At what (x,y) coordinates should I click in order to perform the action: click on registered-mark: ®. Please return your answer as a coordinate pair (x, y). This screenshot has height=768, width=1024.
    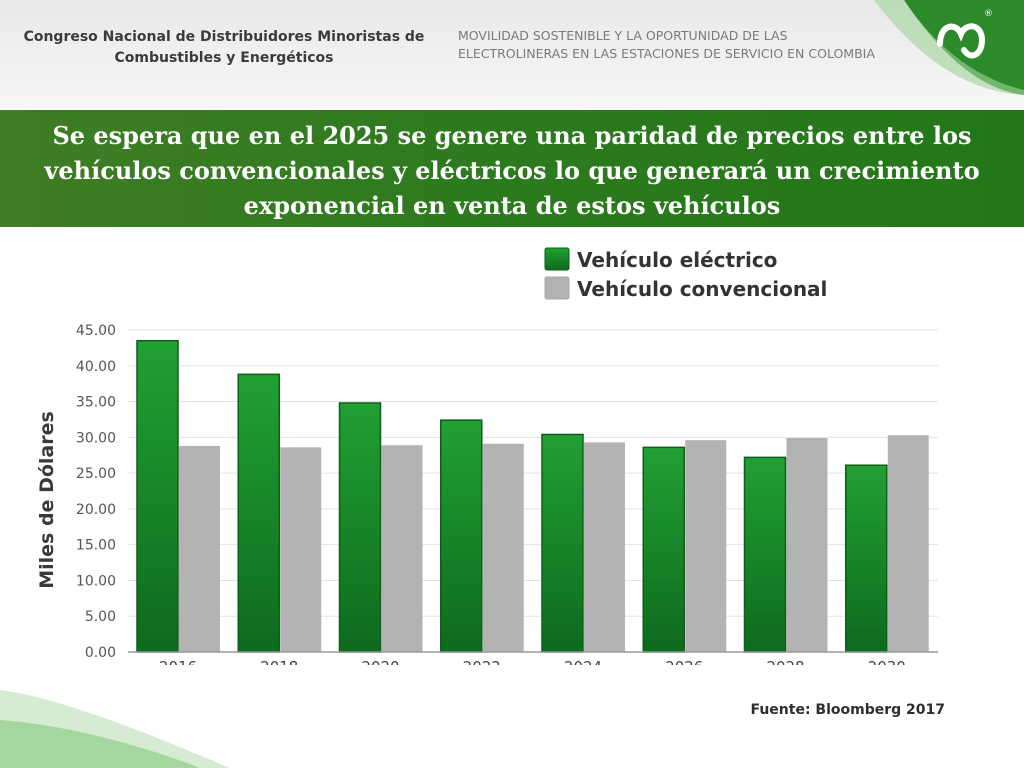
    Looking at the image, I should click on (988, 14).